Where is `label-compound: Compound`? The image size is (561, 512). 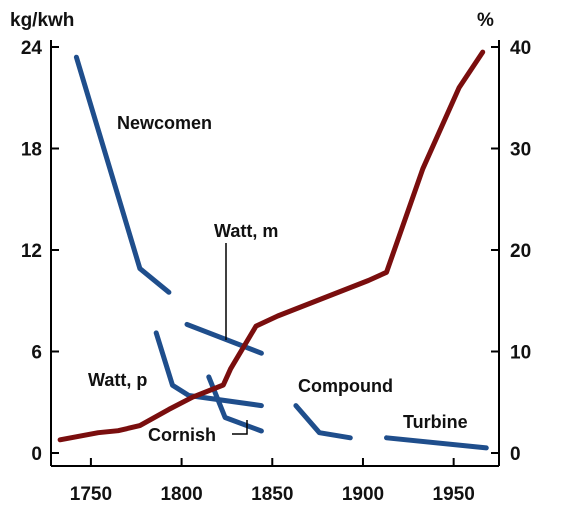 label-compound: Compound is located at coordinates (345, 386).